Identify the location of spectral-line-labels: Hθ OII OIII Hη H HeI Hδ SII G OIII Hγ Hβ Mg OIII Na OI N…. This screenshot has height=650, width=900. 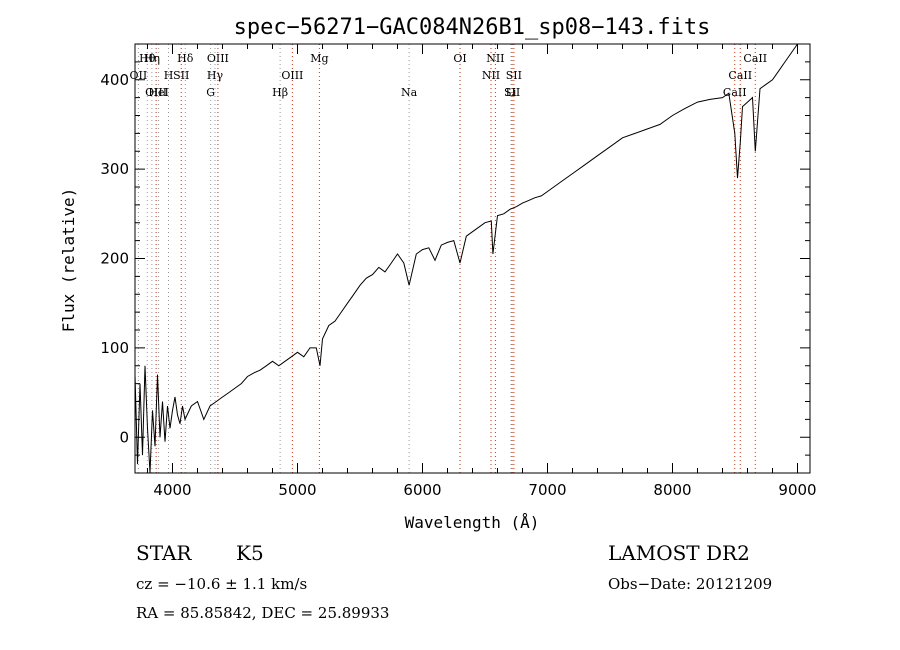
(449, 75).